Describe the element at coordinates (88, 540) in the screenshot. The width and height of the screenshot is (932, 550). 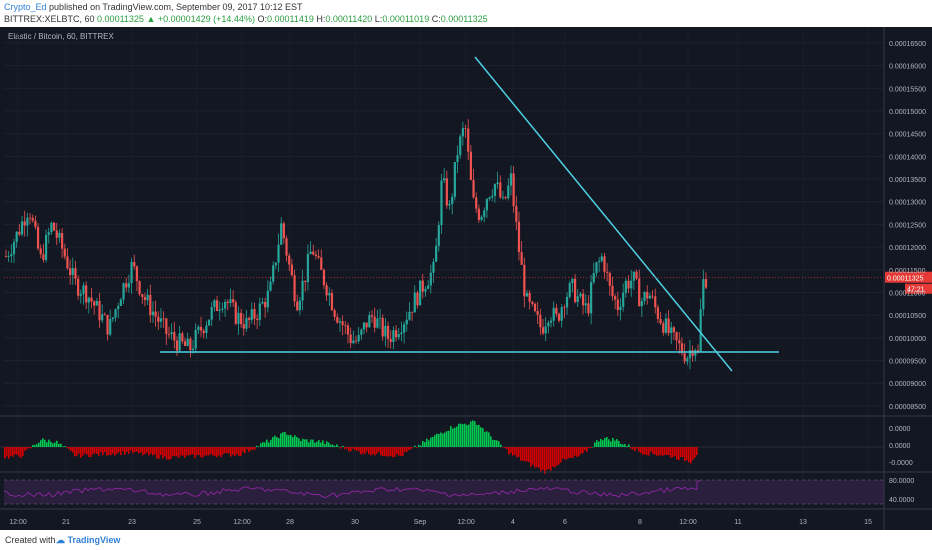
I see `tradingview-logo: ☁ TradingView` at that location.